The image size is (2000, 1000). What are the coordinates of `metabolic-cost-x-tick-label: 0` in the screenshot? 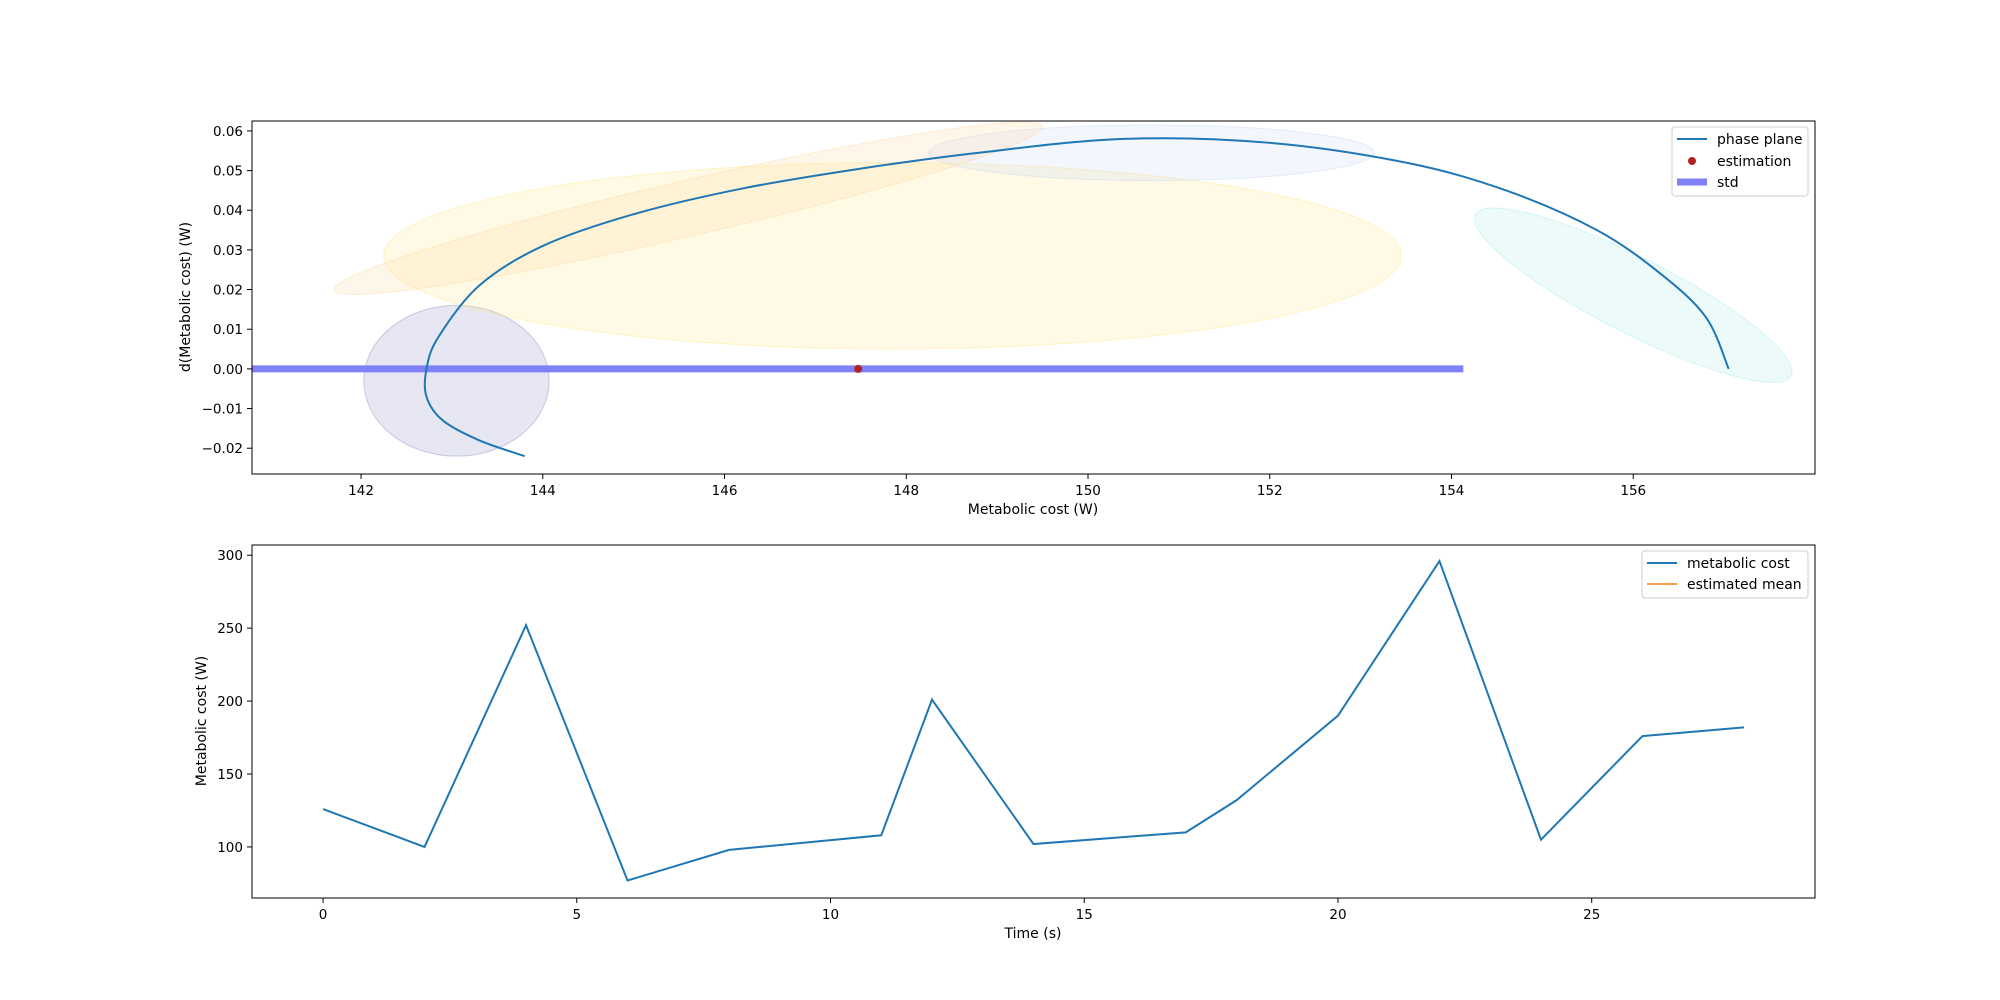 It's located at (323, 915).